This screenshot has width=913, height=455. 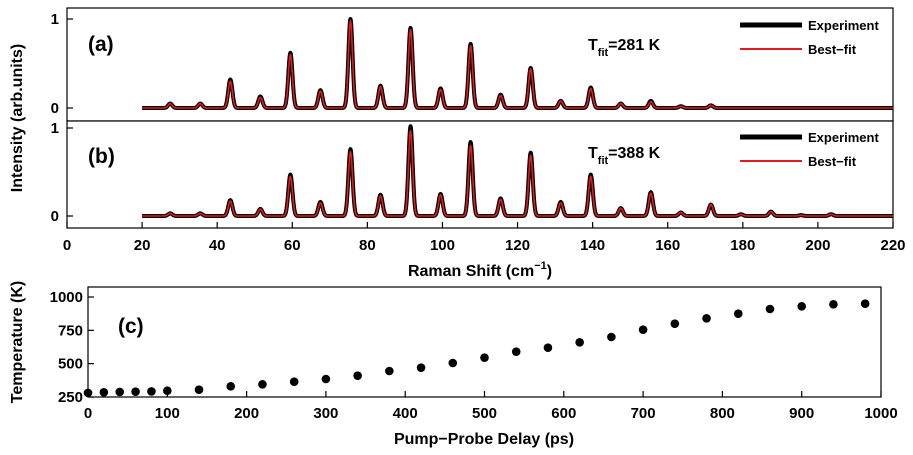 What do you see at coordinates (55, 19) in the screenshot?
I see `panel-a-ytick-label: 1` at bounding box center [55, 19].